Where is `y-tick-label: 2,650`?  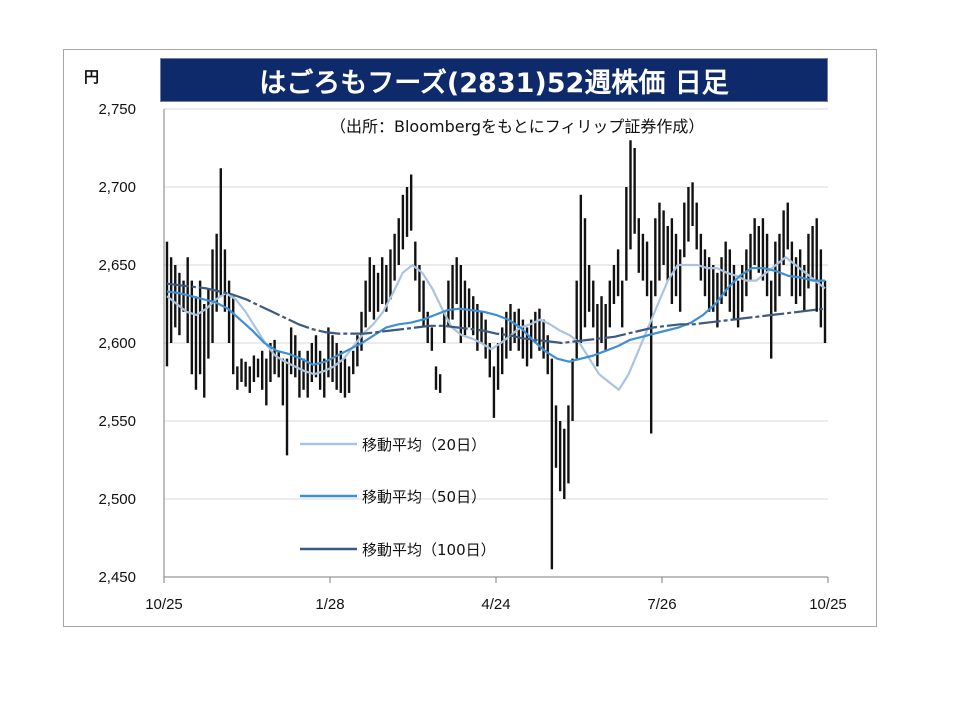
y-tick-label: 2,650 is located at coordinates (117, 265).